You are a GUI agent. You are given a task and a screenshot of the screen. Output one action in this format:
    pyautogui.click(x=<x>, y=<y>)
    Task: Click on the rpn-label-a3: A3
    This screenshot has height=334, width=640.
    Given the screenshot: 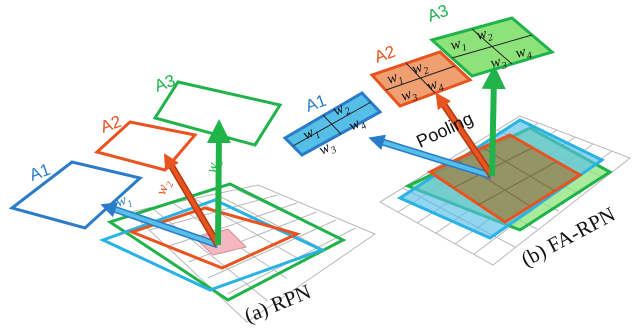 What is the action you would take?
    pyautogui.click(x=165, y=83)
    